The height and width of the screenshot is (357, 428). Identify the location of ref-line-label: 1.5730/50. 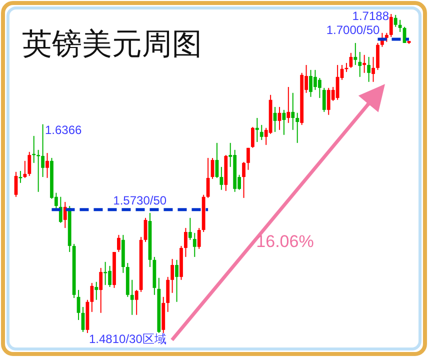
(140, 201).